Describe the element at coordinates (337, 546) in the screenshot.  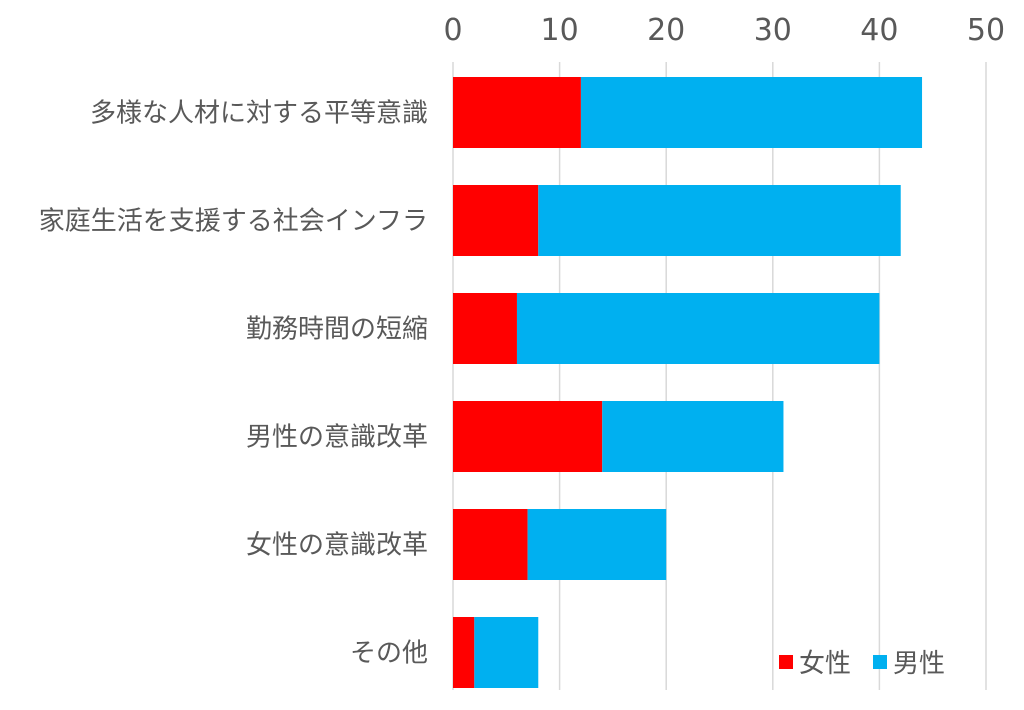
I see `category-label: 女性の意識改革` at that location.